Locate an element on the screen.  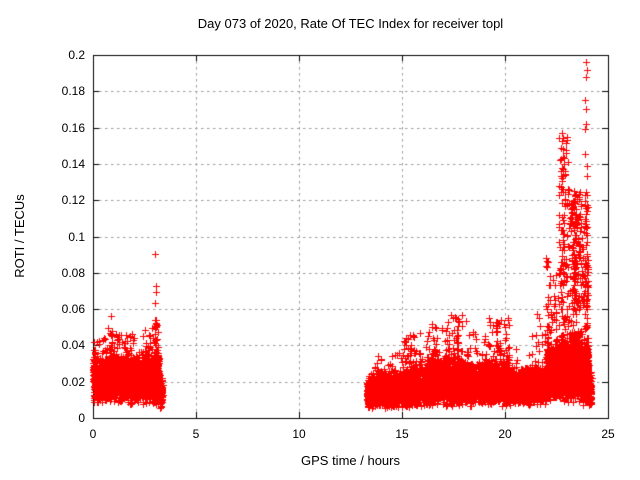
x-tick-label: 15 is located at coordinates (402, 434).